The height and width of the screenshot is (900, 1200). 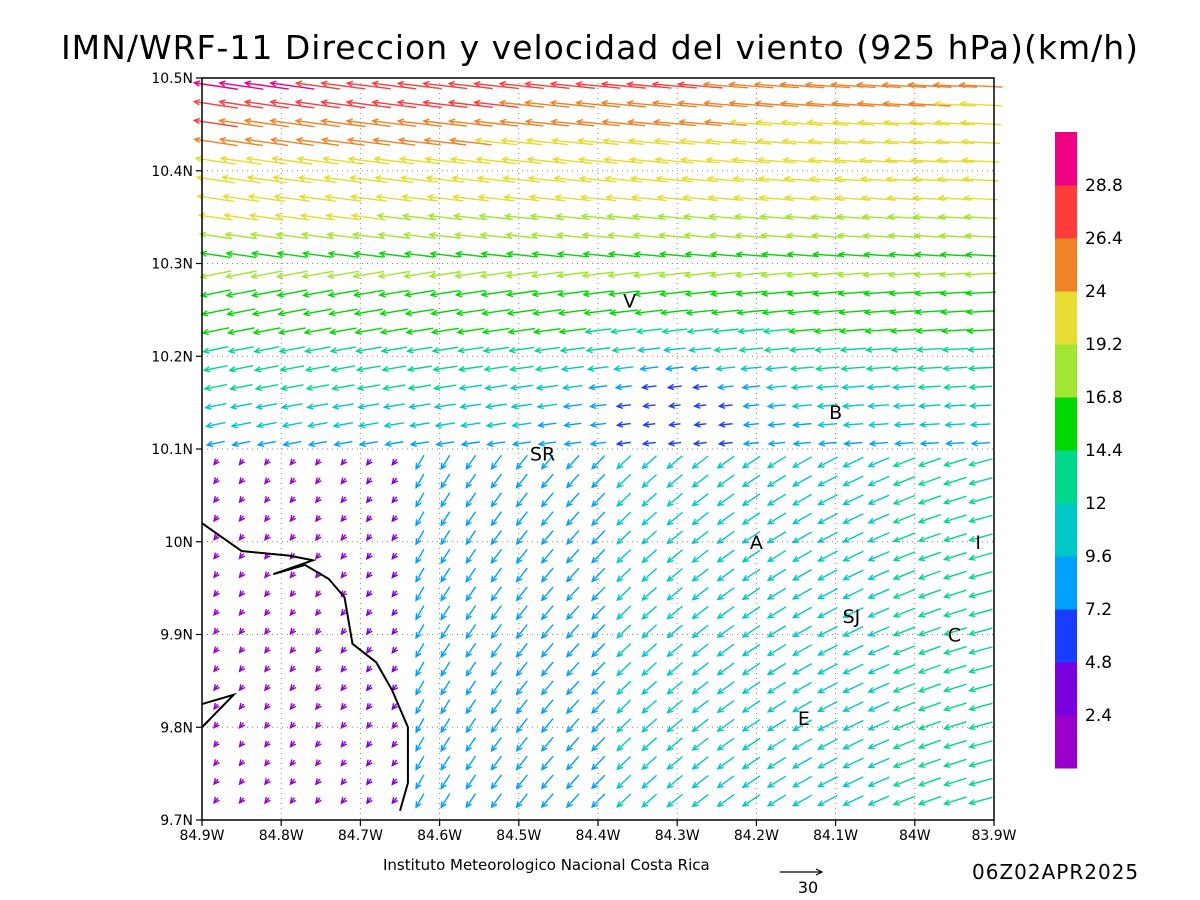 I want to click on colorbar-label: 4.8, so click(x=1098, y=663).